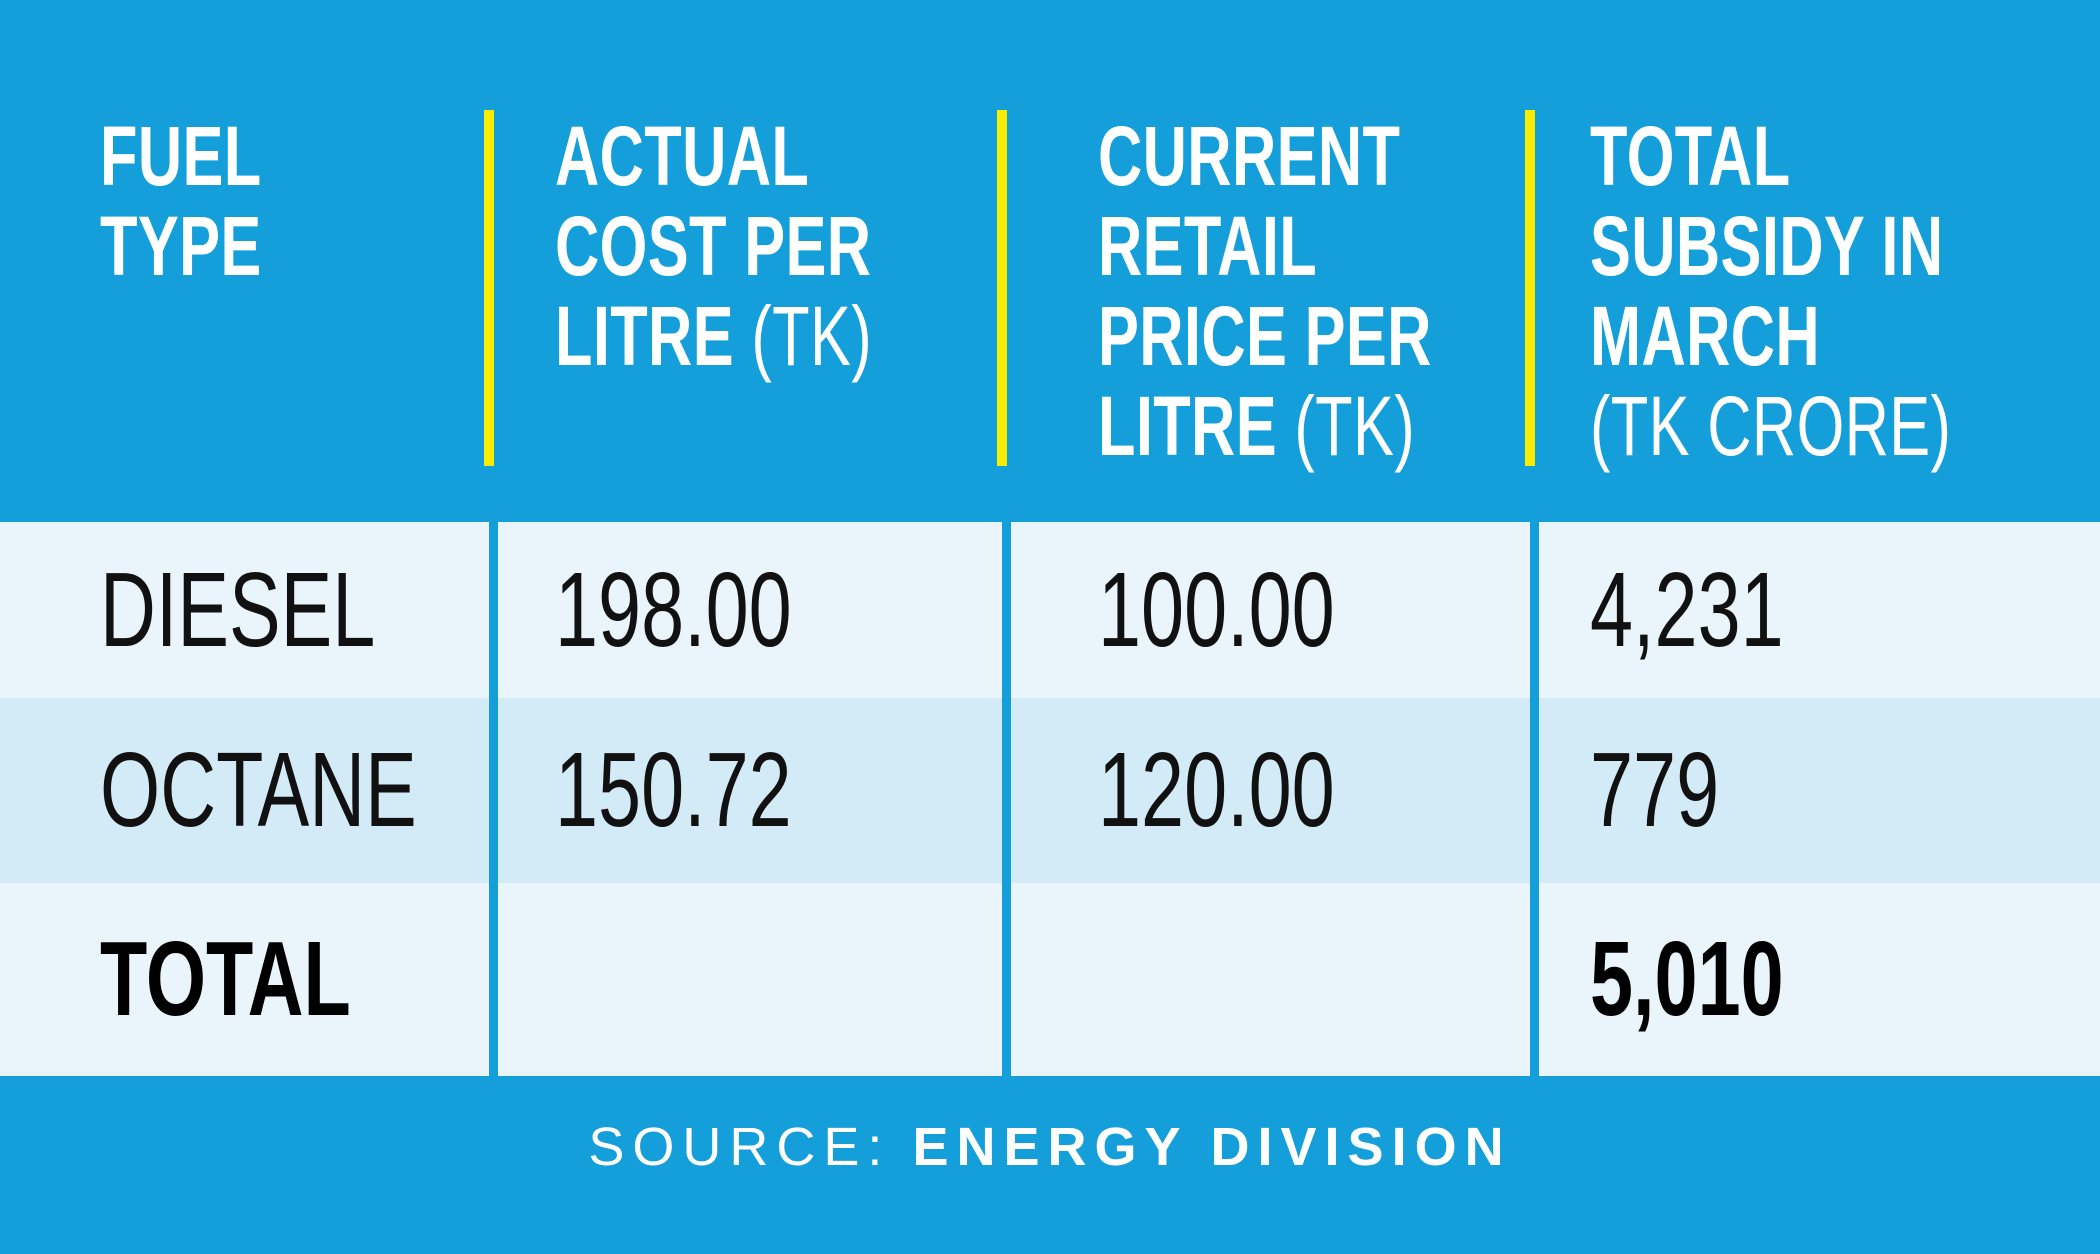  I want to click on header-line: TOTAL, so click(1690, 156).